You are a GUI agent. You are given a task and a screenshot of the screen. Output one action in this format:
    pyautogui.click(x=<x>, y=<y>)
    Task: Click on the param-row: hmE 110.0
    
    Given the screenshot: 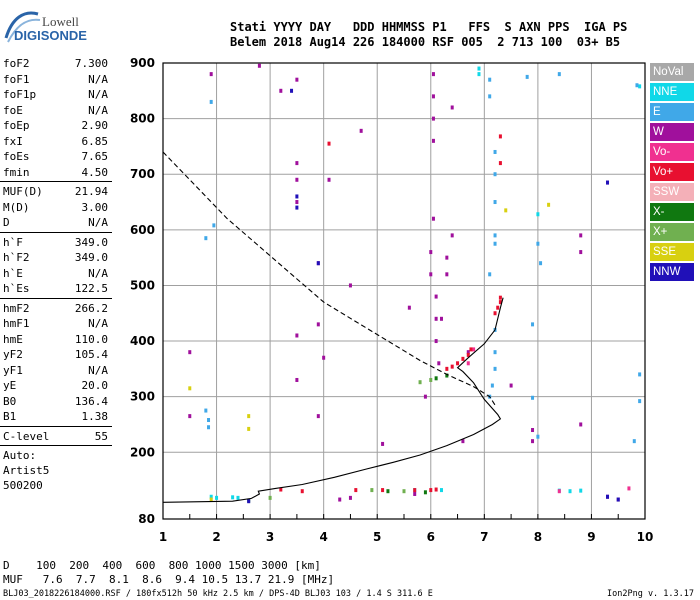 What is the action you would take?
    pyautogui.click(x=56, y=340)
    